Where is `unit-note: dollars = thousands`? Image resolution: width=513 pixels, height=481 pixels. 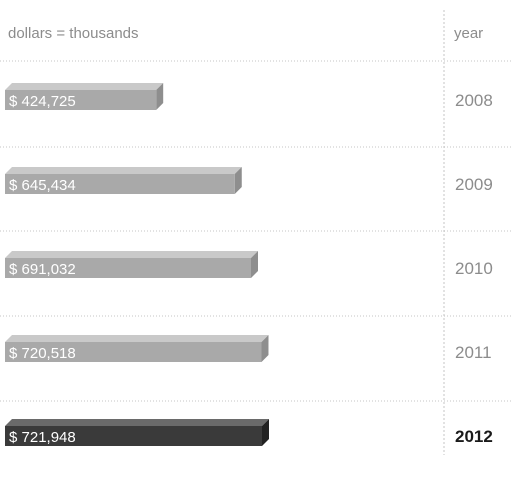
unit-note: dollars = thousands is located at coordinates (73, 33).